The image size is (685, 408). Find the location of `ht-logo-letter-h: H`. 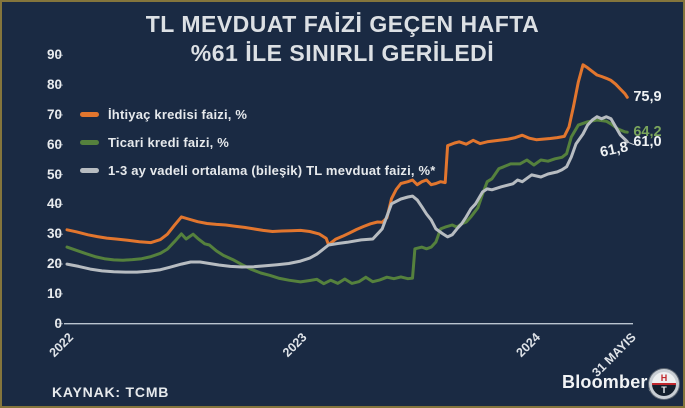

ht-logo-letter-h: H is located at coordinates (664, 378).